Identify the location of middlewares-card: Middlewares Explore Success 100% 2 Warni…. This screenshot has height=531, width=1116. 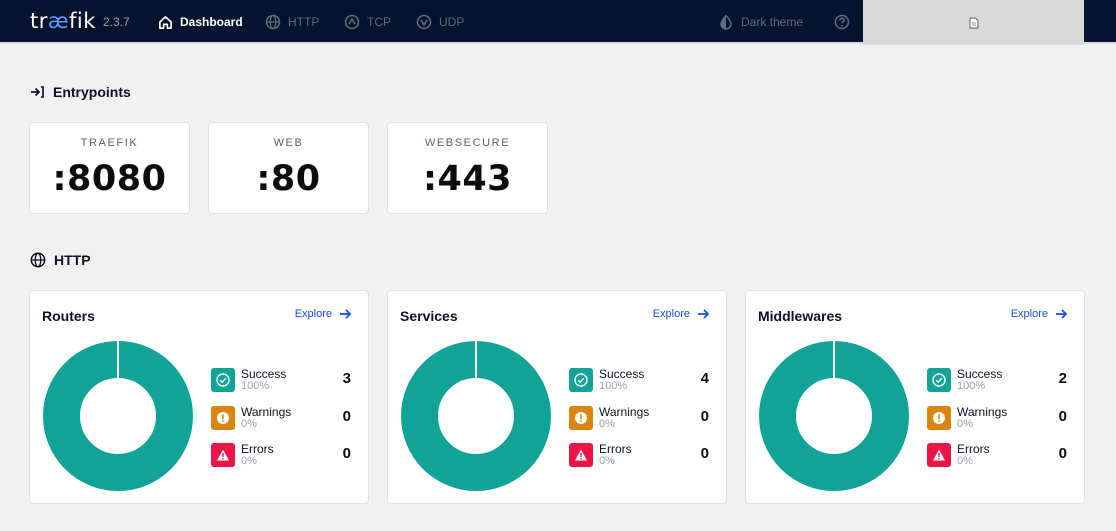
(915, 397).